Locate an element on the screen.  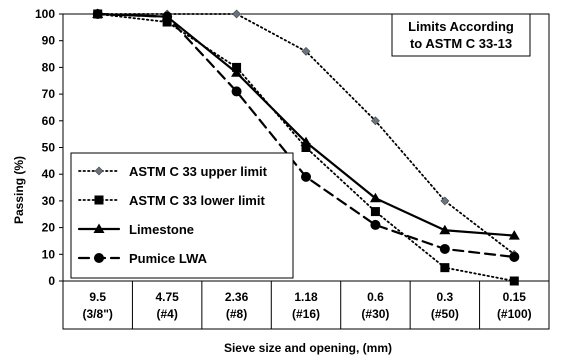
x-tick-label: 9.5 is located at coordinates (97, 297).